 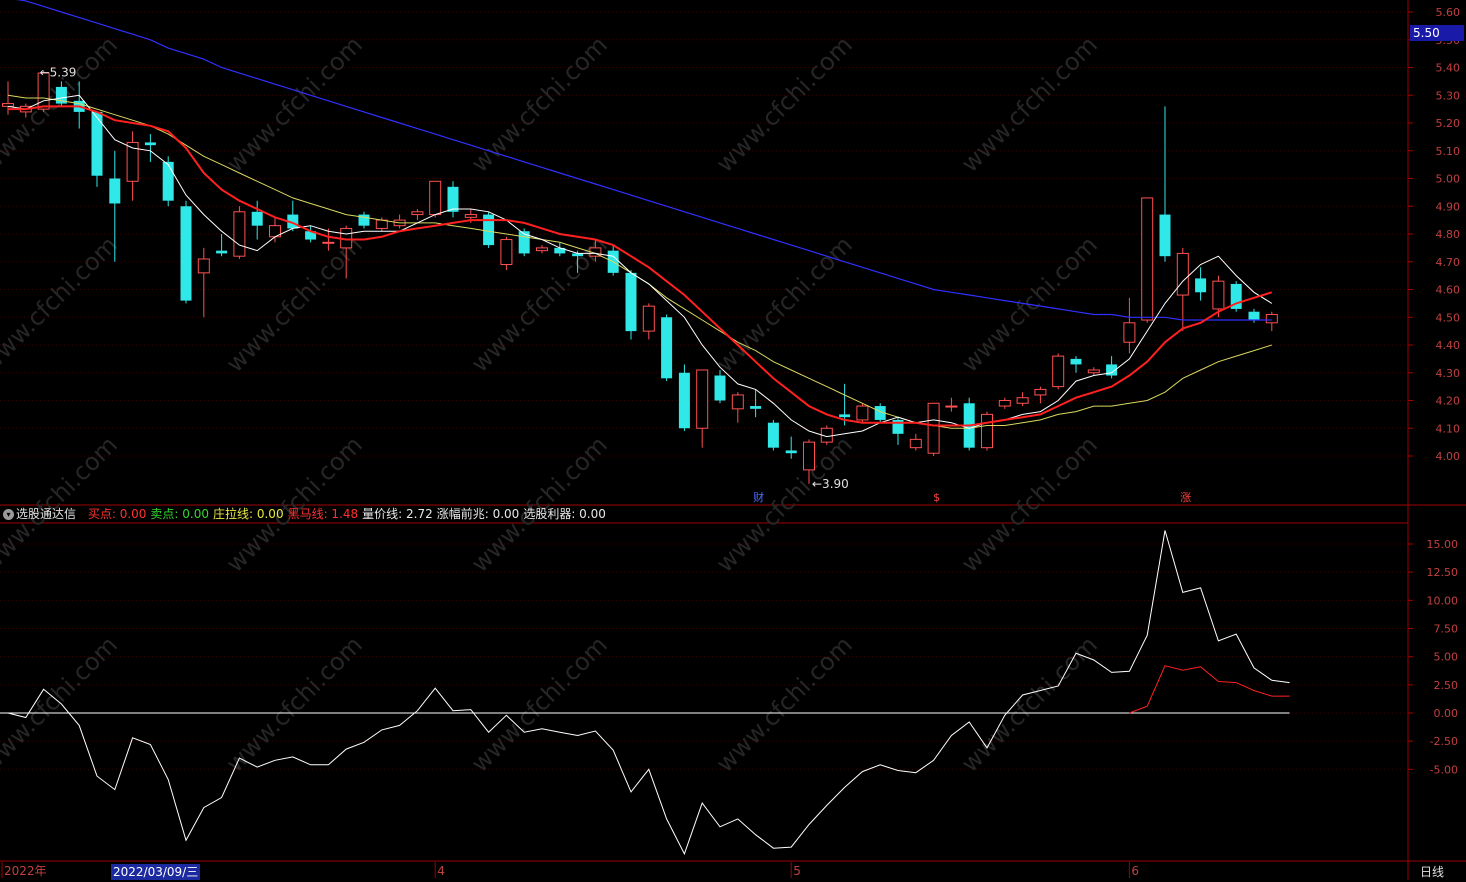 What do you see at coordinates (1448, 123) in the screenshot?
I see `price-tick-label: 5.20` at bounding box center [1448, 123].